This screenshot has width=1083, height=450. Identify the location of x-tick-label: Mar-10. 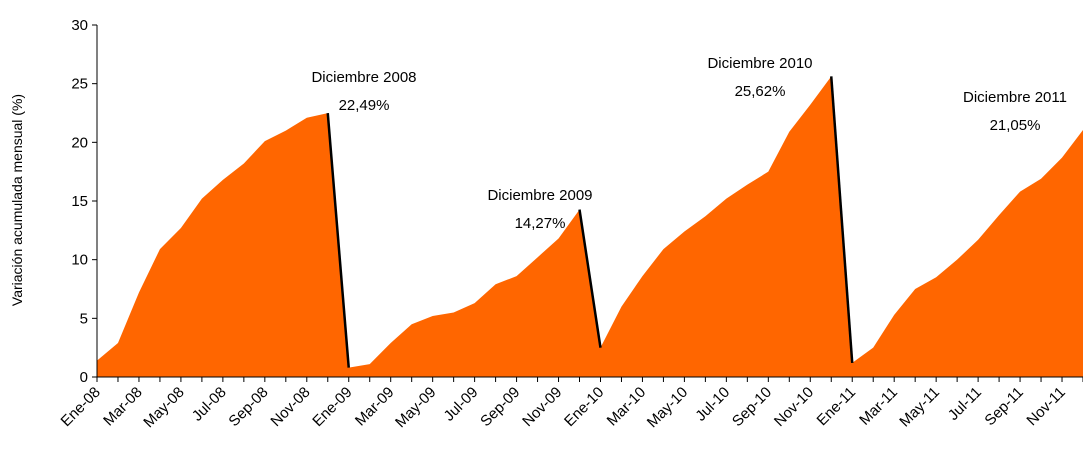
(627, 407).